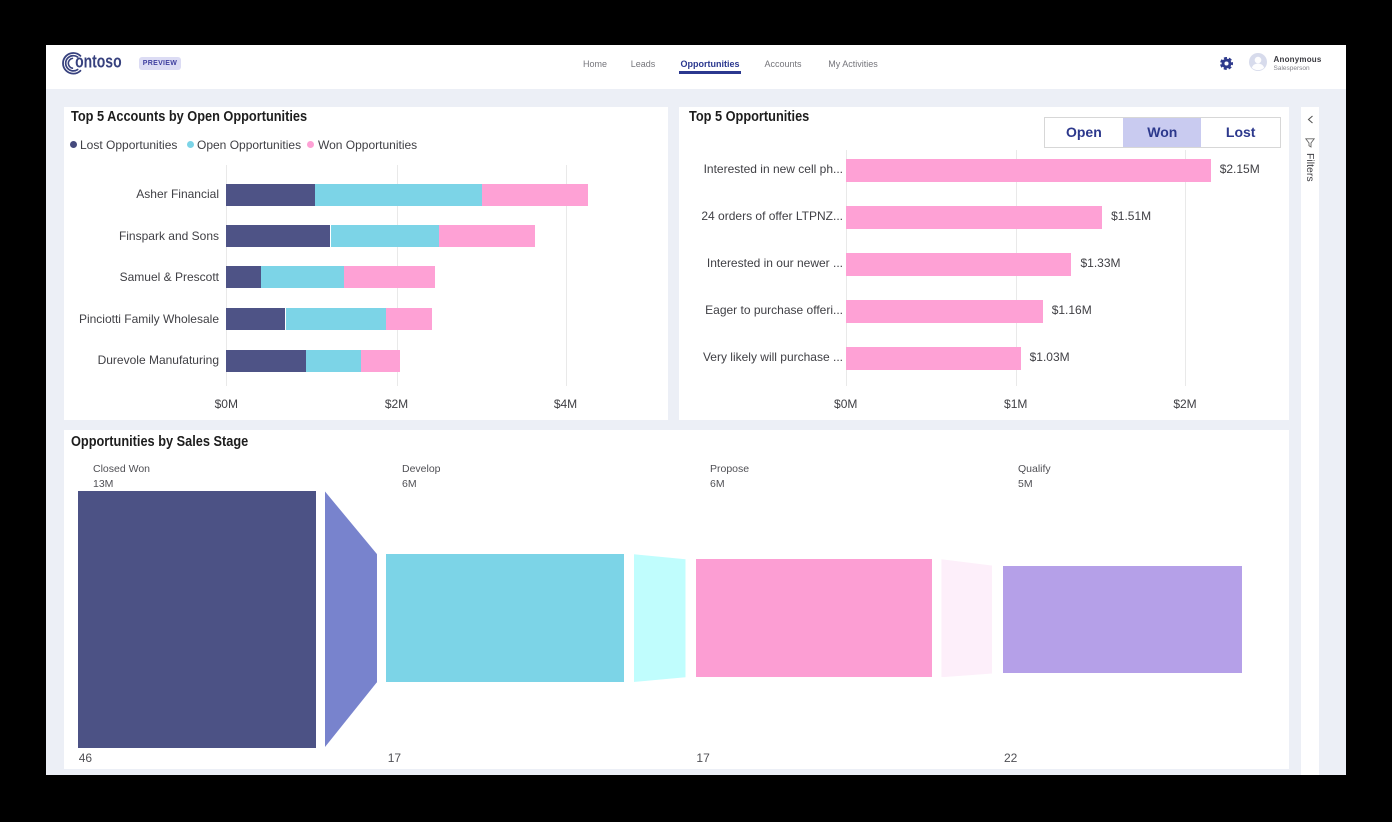 This screenshot has width=1392, height=822. Describe the element at coordinates (98, 62) in the screenshot. I see `svg-text: ontoso` at that location.